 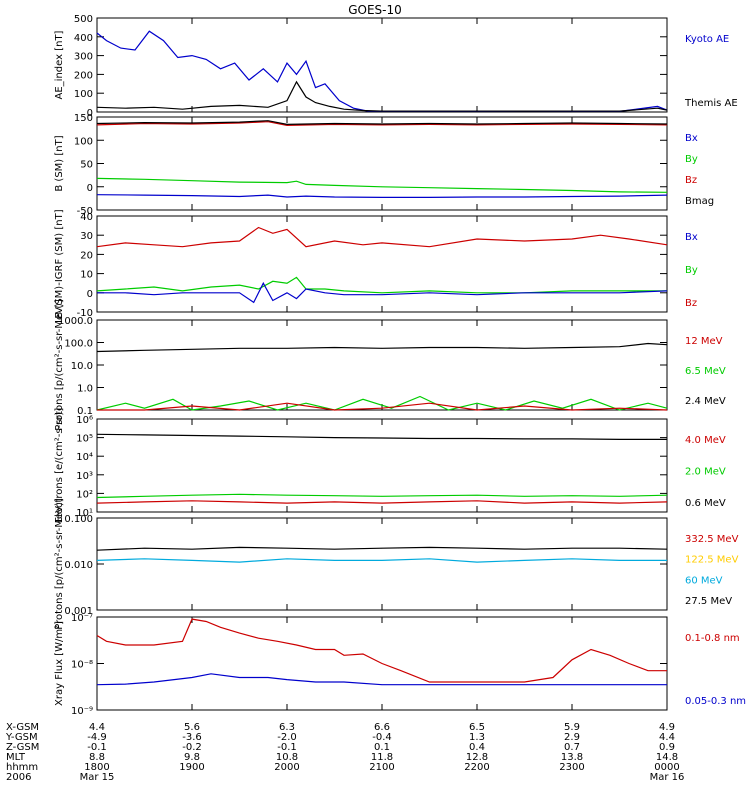 I want to click on ephemeris-value: 4.4, so click(x=667, y=737).